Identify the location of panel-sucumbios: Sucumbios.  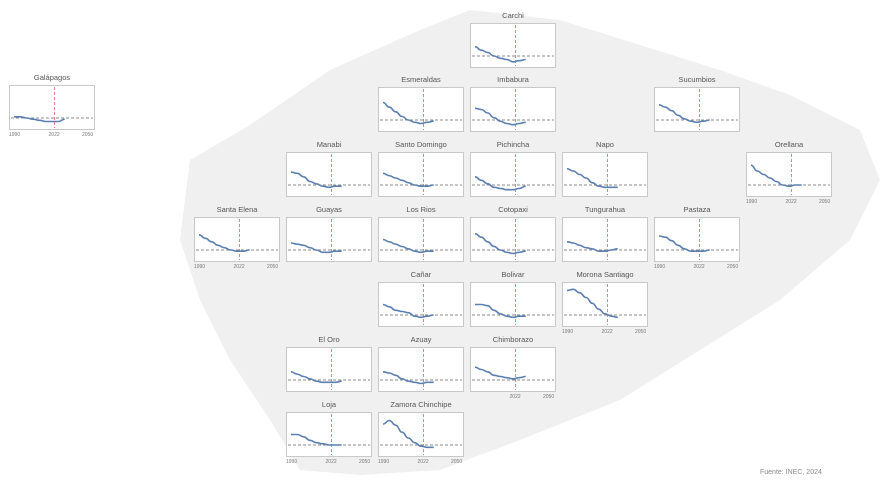
(697, 108).